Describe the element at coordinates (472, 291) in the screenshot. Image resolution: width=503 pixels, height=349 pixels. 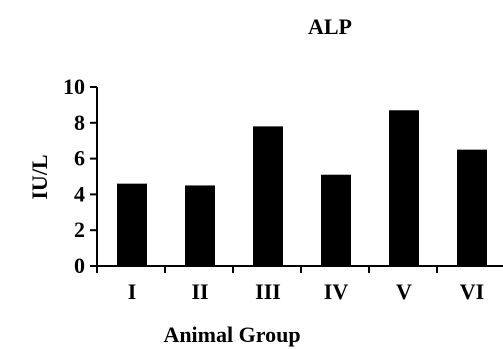
I see `x-tick-label-VI: VI` at that location.